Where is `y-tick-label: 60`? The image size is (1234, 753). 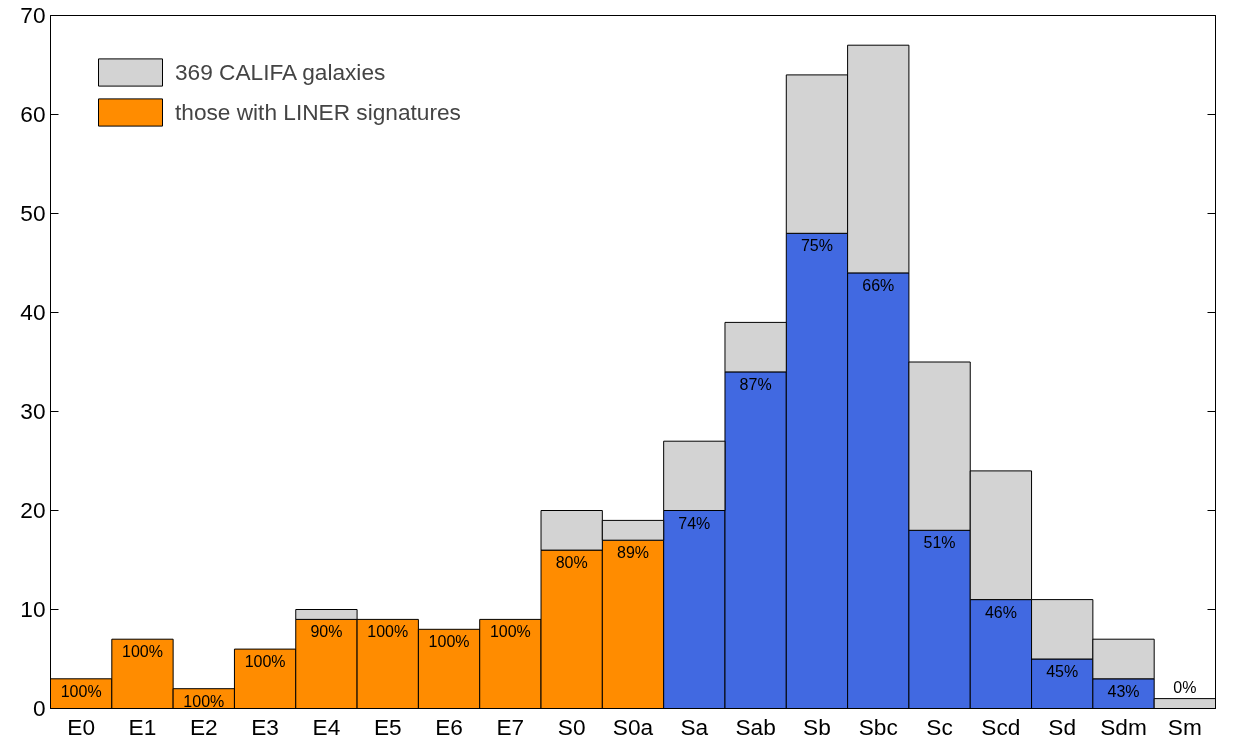 y-tick-label: 60 is located at coordinates (33, 114).